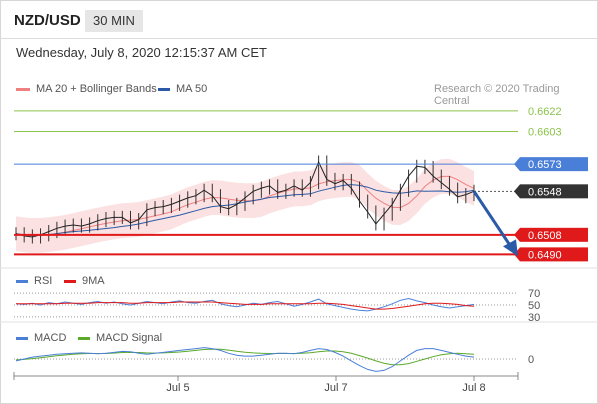  What do you see at coordinates (141, 52) in the screenshot?
I see `chart-datetime: Wednesday, July 8, 2020 12:15:37 AM CET` at bounding box center [141, 52].